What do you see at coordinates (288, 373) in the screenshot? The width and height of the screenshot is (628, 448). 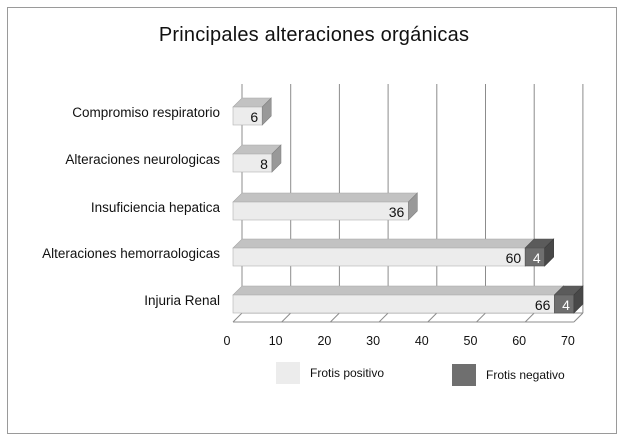 I see `legend-swatch-frotis-positivo` at bounding box center [288, 373].